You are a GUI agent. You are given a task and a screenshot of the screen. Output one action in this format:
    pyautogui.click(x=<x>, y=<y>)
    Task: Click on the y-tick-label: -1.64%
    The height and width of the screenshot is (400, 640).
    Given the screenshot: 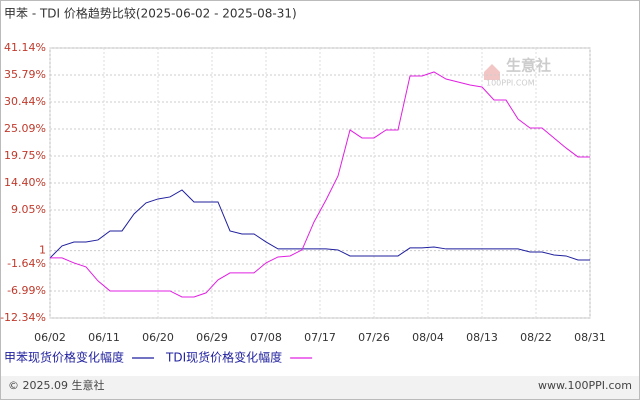 What is the action you would take?
    pyautogui.click(x=26, y=263)
    